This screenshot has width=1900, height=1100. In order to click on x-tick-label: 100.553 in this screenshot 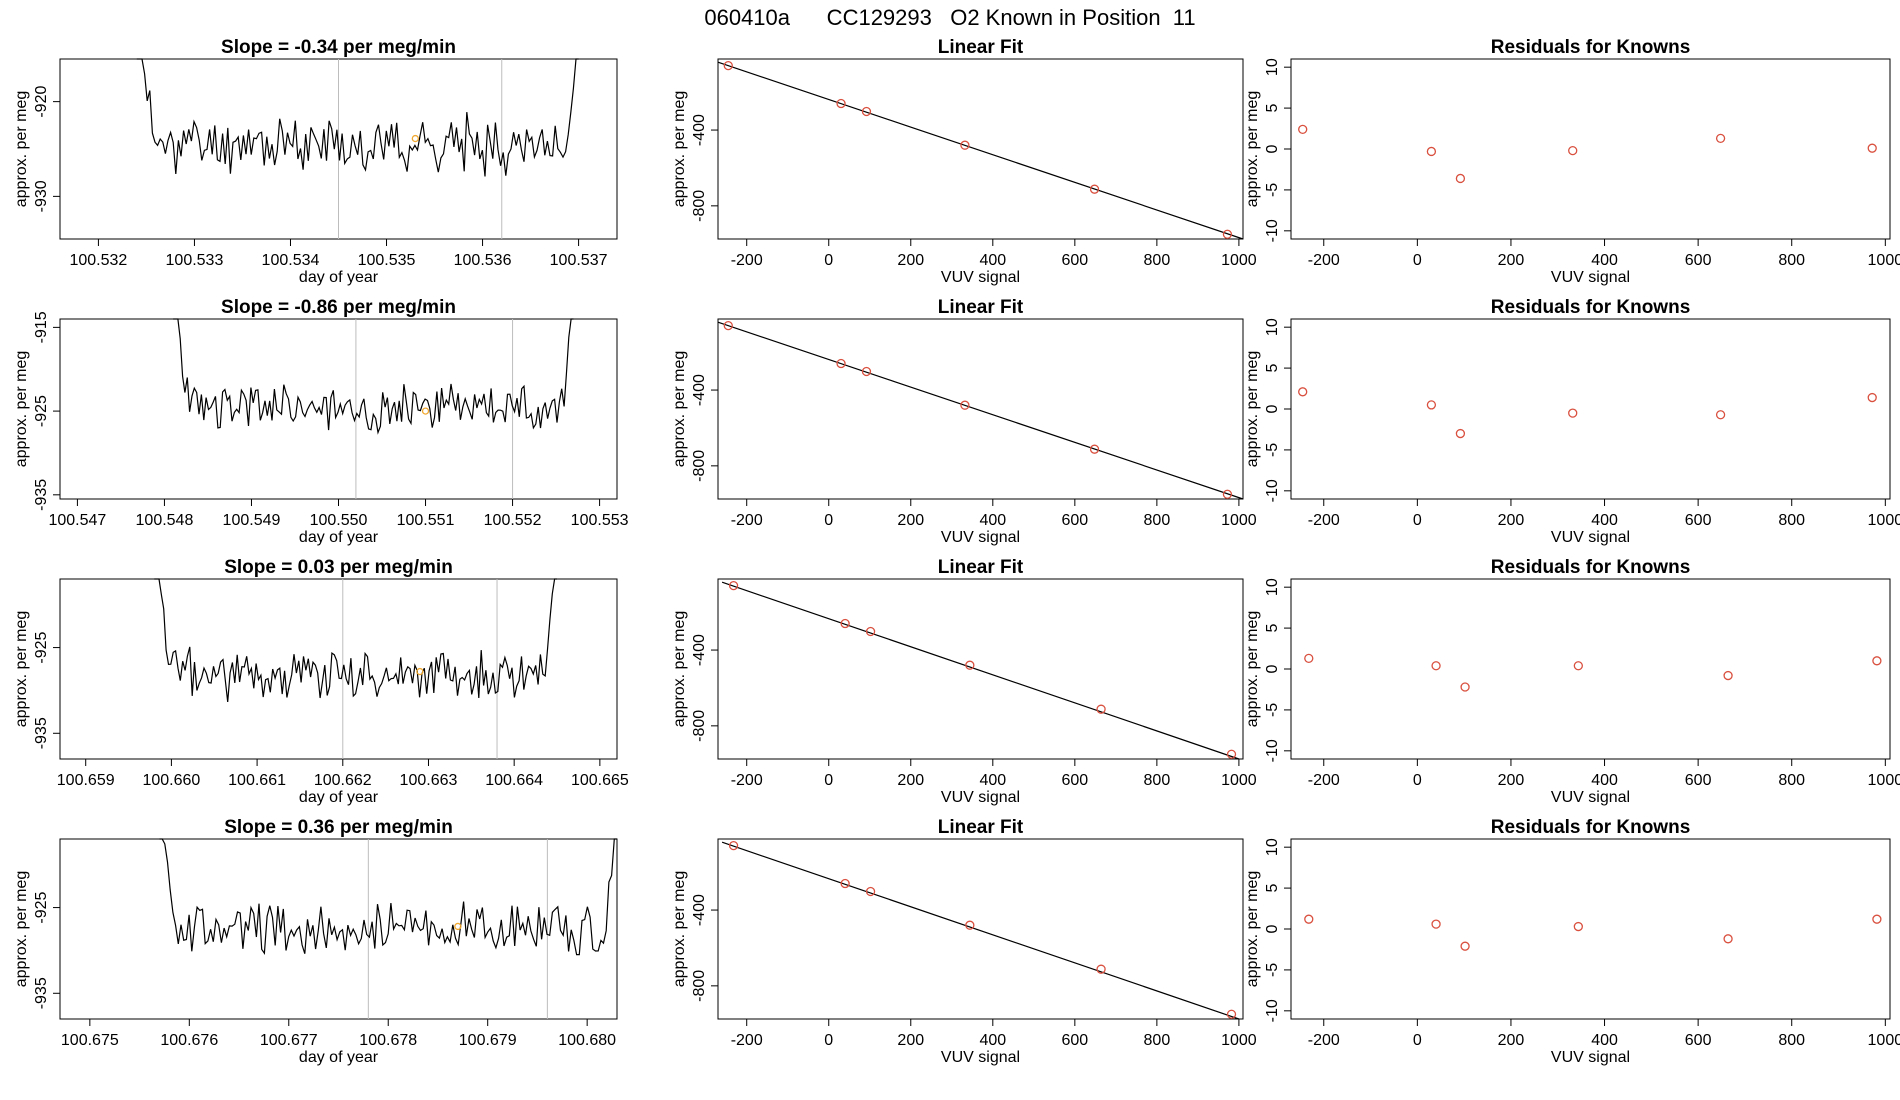, I will do `click(600, 520)`.